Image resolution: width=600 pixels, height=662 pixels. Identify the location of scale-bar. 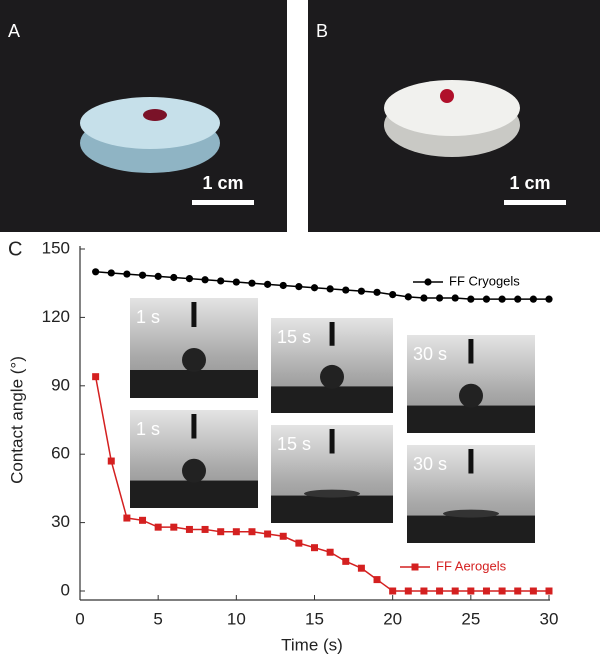
(223, 202).